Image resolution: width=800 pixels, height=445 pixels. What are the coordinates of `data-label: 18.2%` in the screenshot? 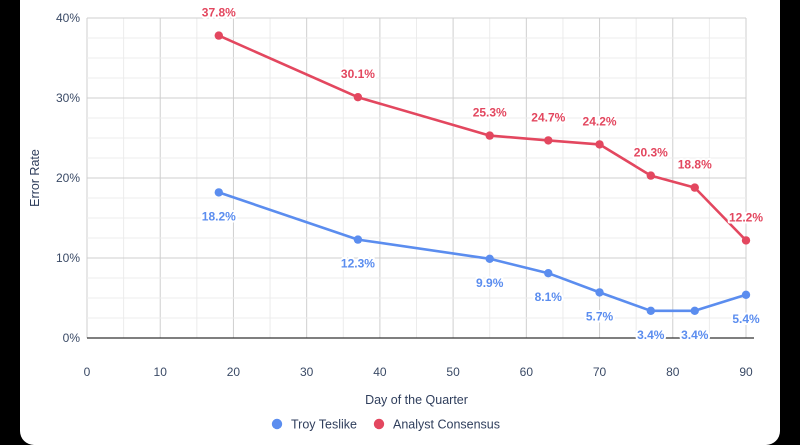 It's located at (219, 216).